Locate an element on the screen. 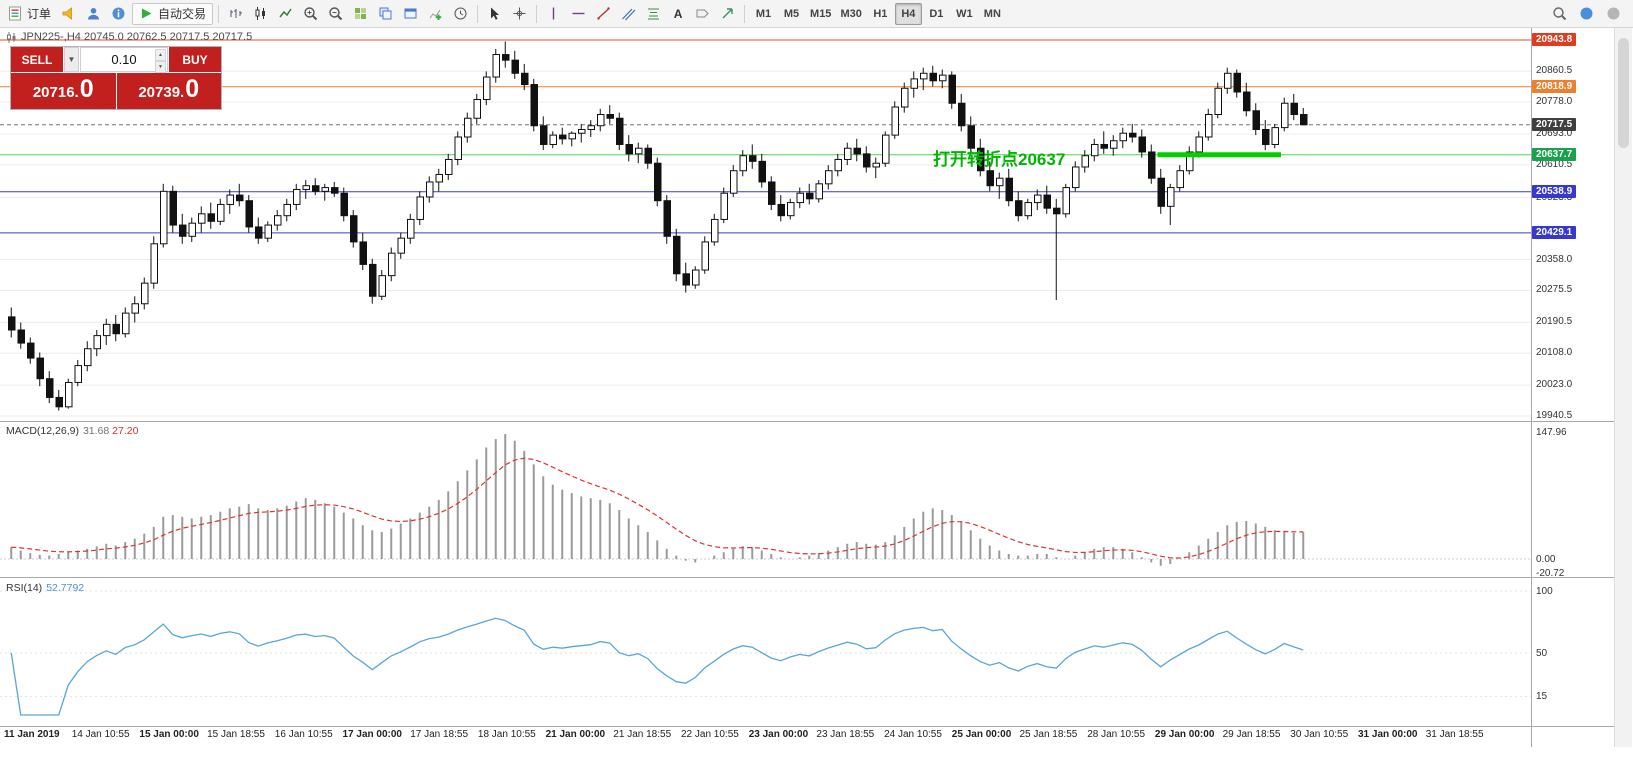  bar-chart-icon is located at coordinates (236, 13).